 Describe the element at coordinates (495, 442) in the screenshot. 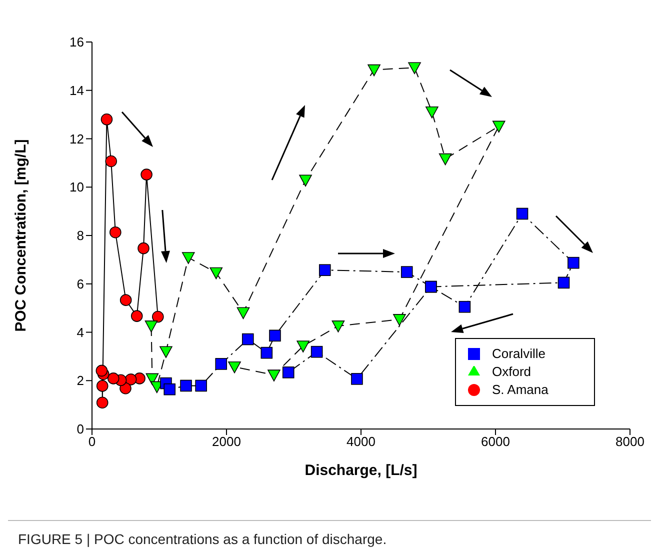

I see `x-tick-label: 6000` at that location.